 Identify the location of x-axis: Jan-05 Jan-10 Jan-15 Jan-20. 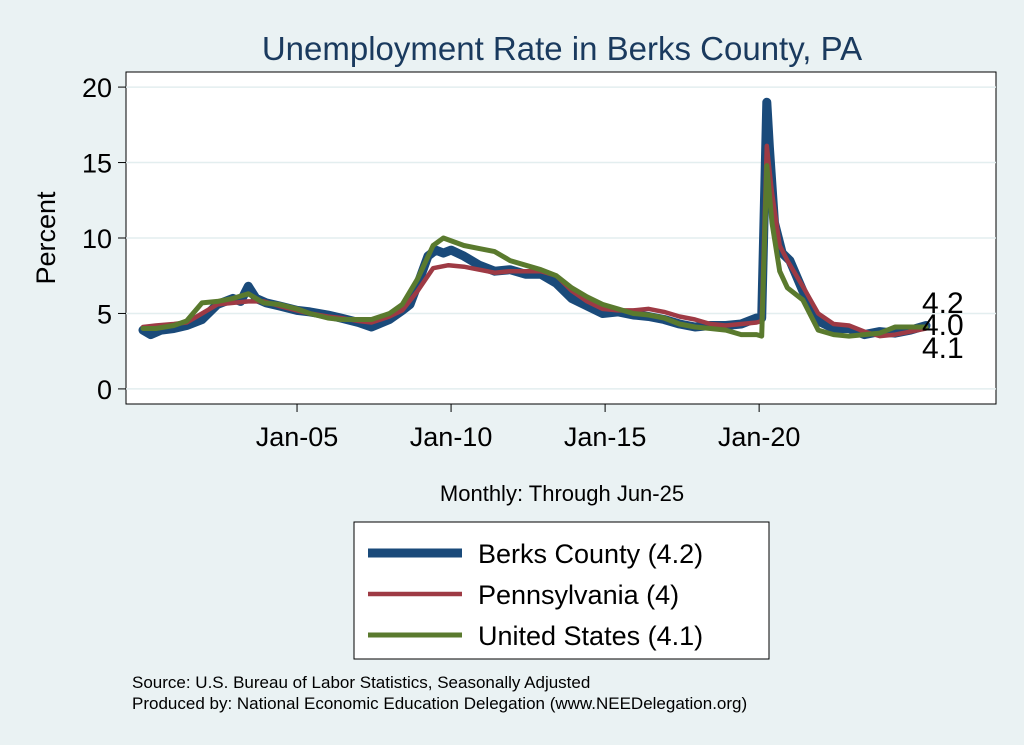
(528, 428).